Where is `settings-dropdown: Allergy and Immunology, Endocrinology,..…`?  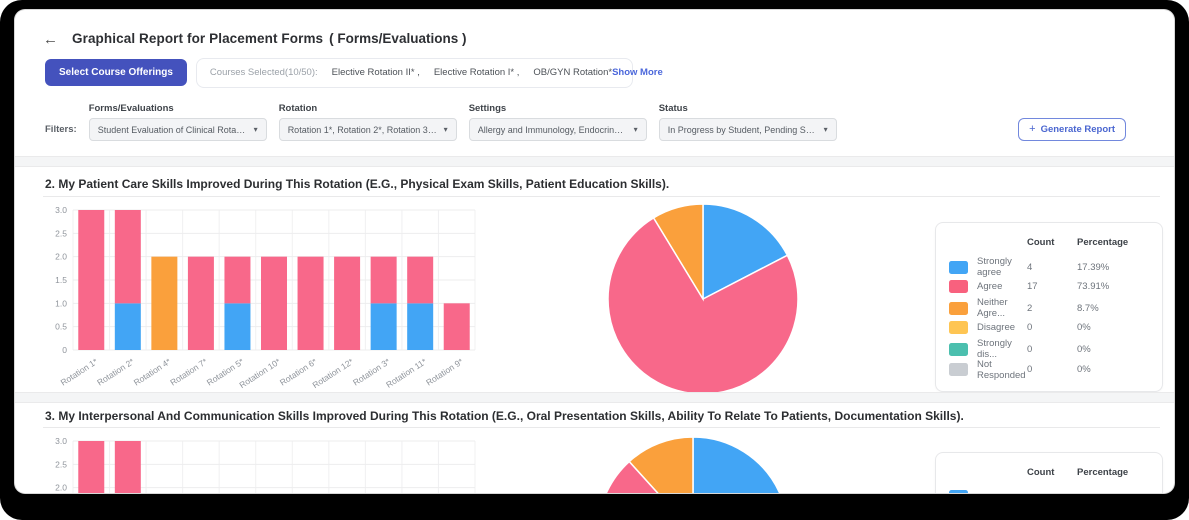
settings-dropdown: Allergy and Immunology, Endocrinology,..… is located at coordinates (557, 129).